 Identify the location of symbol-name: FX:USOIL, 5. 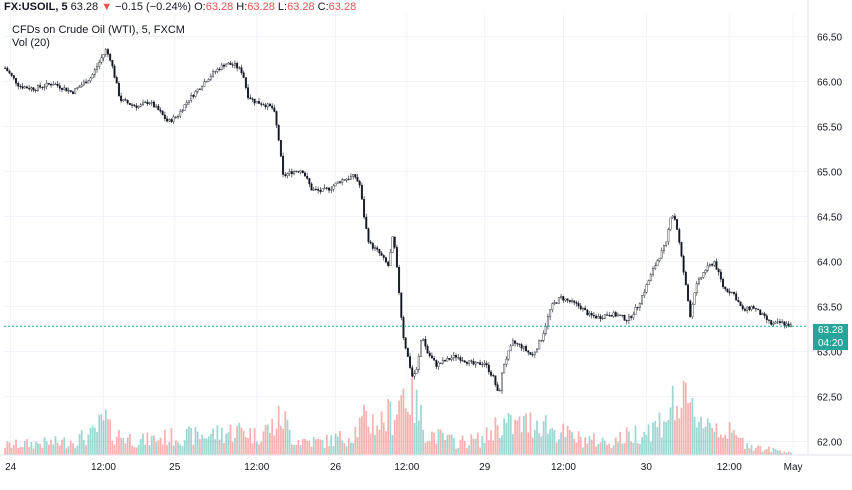
(36, 7).